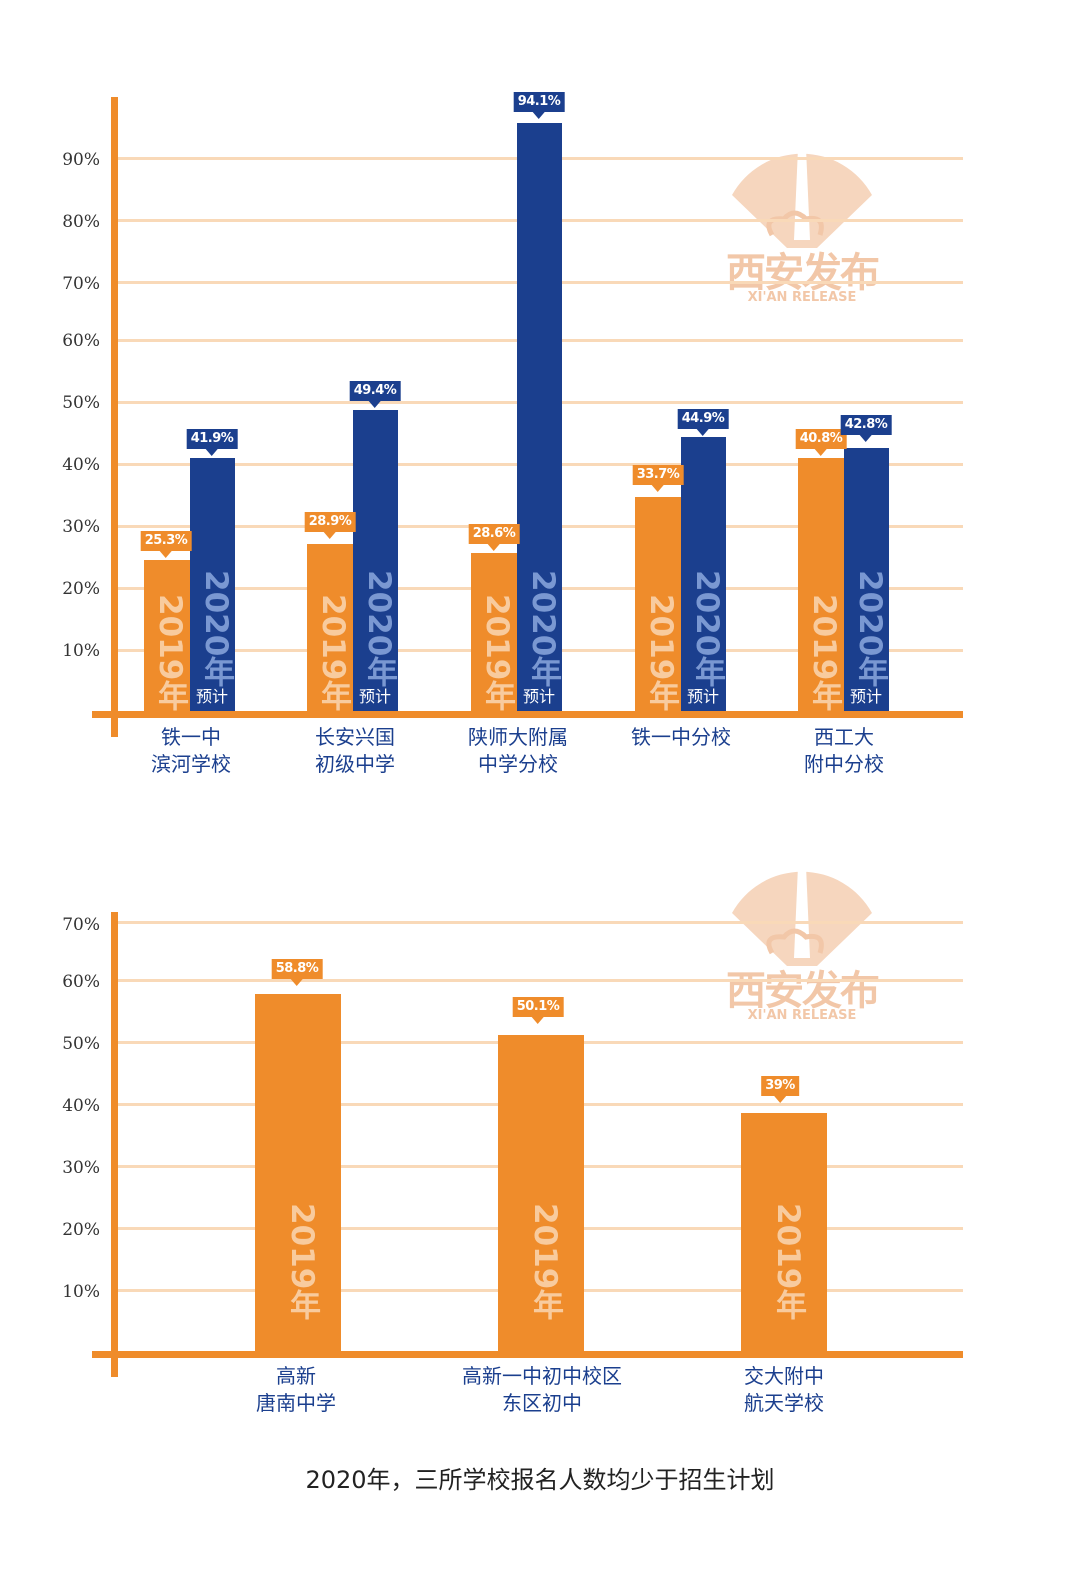  Describe the element at coordinates (538, 1007) in the screenshot. I see `value-label-2019: 50.1%` at that location.